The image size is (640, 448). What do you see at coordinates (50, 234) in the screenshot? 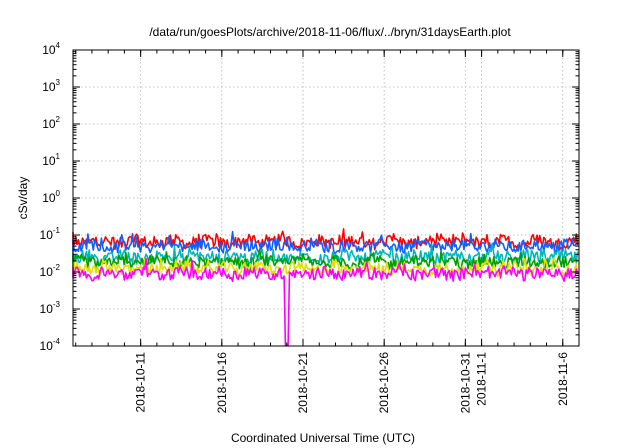
I see `y-tick-label: 10⁻¹` at bounding box center [50, 234].